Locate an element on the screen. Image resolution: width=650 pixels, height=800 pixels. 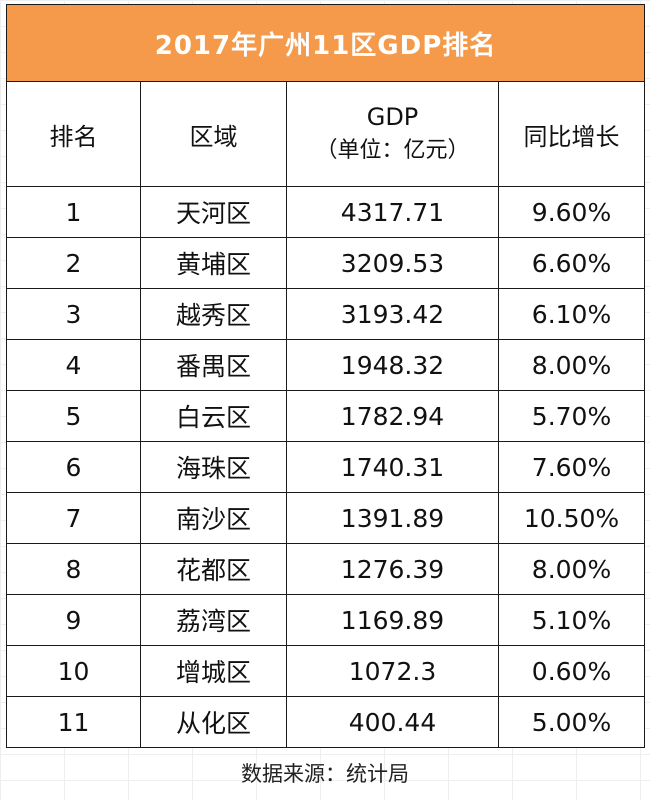
cell-growth: 5.10% is located at coordinates (571, 620).